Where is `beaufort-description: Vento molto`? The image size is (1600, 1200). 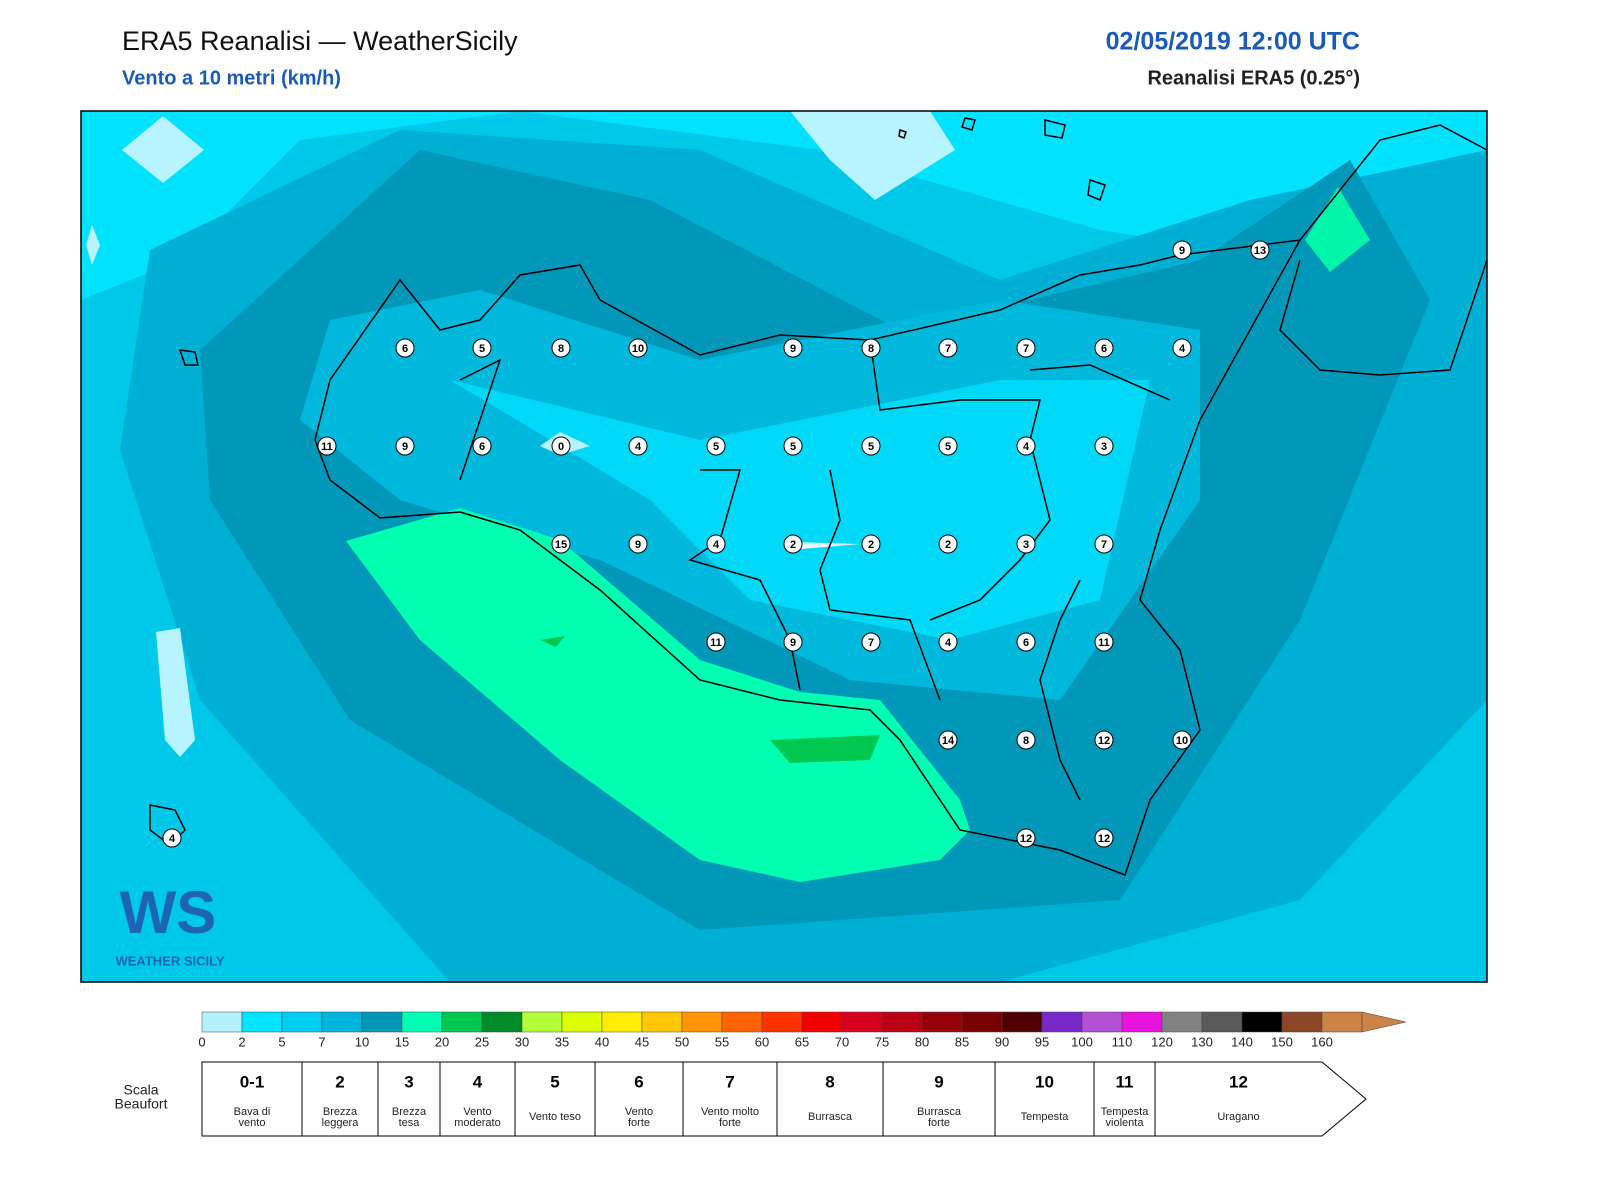 beaufort-description: Vento molto is located at coordinates (730, 1112).